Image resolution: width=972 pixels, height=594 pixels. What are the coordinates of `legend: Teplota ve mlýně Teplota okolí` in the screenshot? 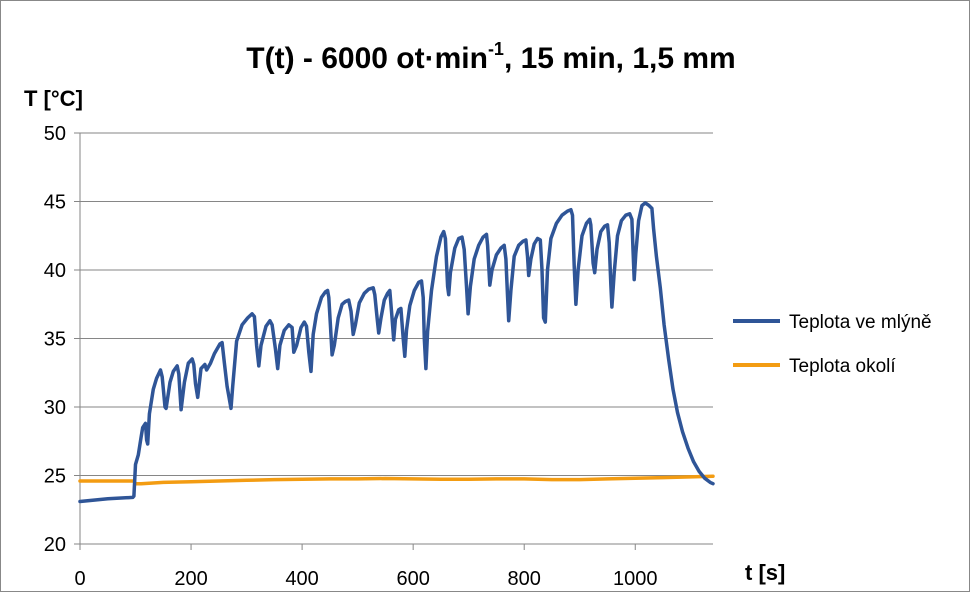 It's located at (832, 344).